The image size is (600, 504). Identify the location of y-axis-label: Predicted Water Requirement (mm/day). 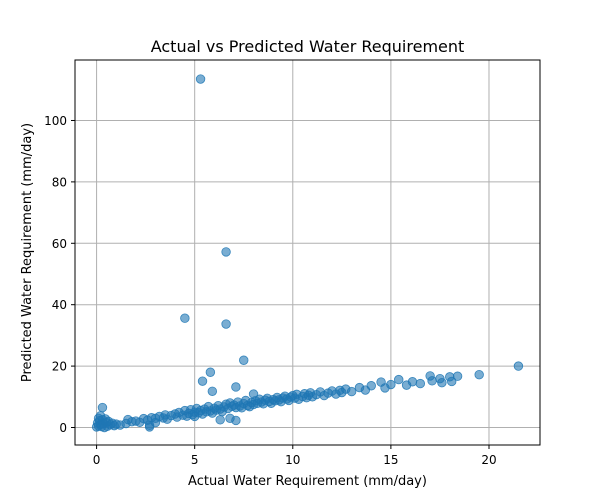
(27, 252).